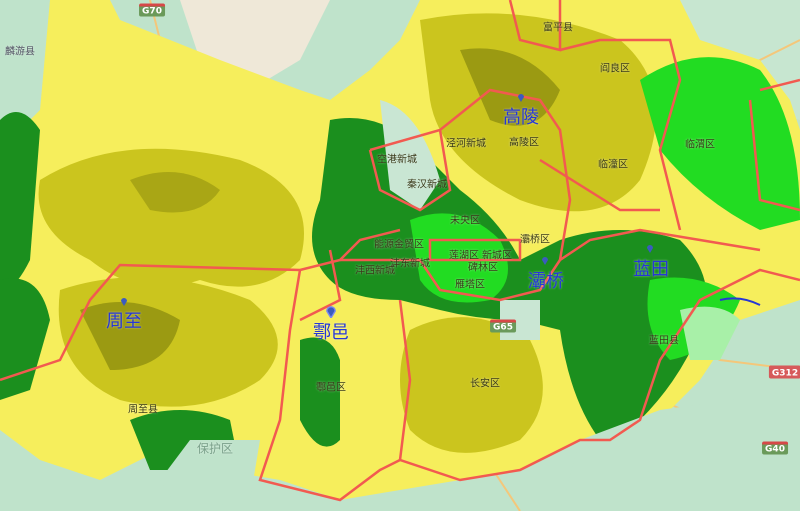 The width and height of the screenshot is (800, 511). What do you see at coordinates (331, 332) in the screenshot?
I see `city-label: 鄠邑` at bounding box center [331, 332].